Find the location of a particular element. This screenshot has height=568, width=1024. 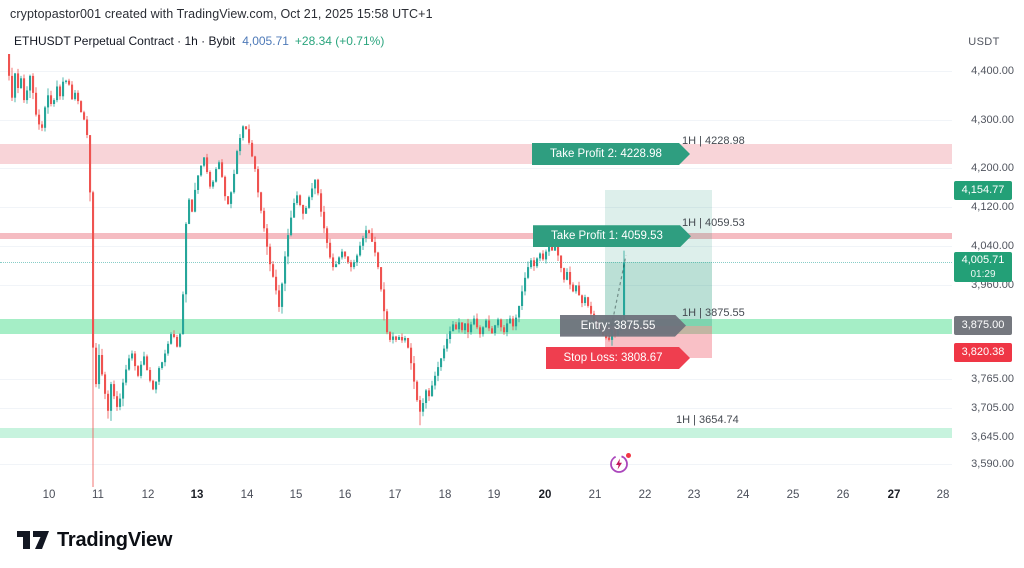

time-scale-label: 24 is located at coordinates (743, 495).